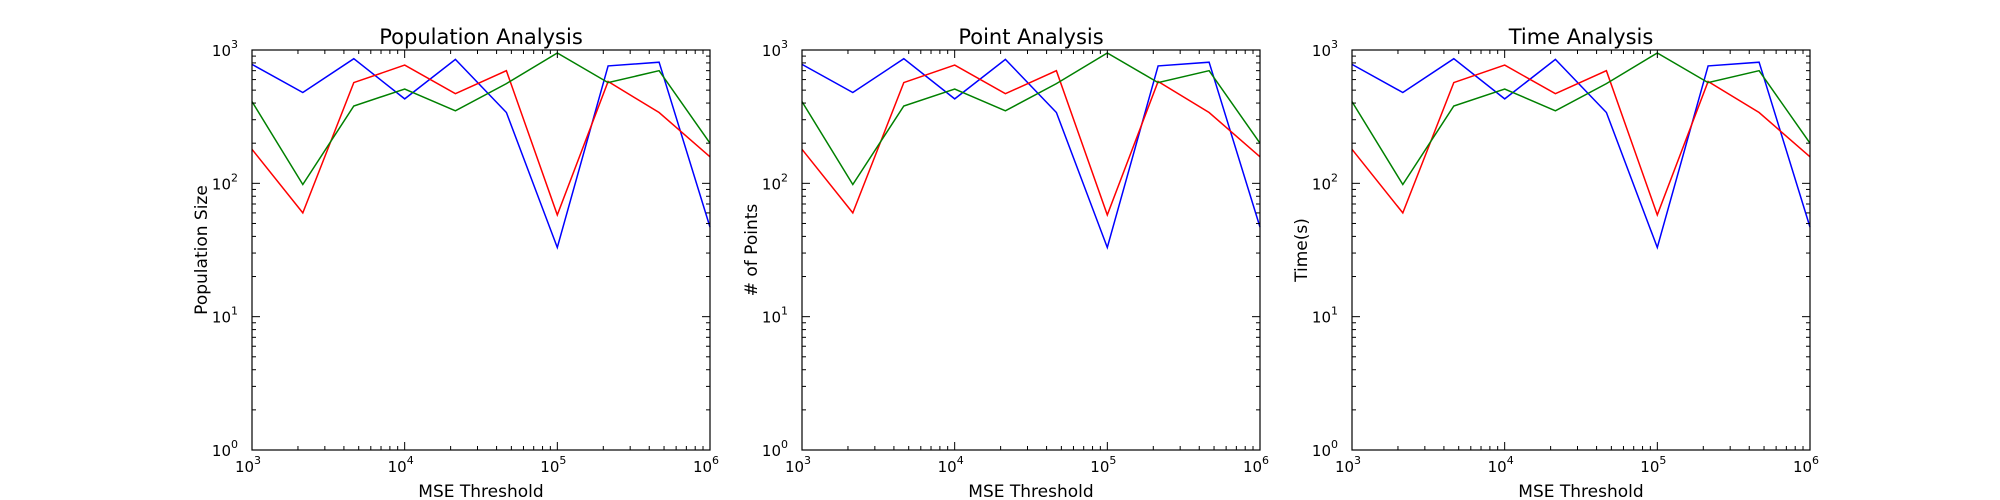 Image resolution: width=2000 pixels, height=500 pixels. I want to click on chart-title: Point Analysis, so click(1030, 37).